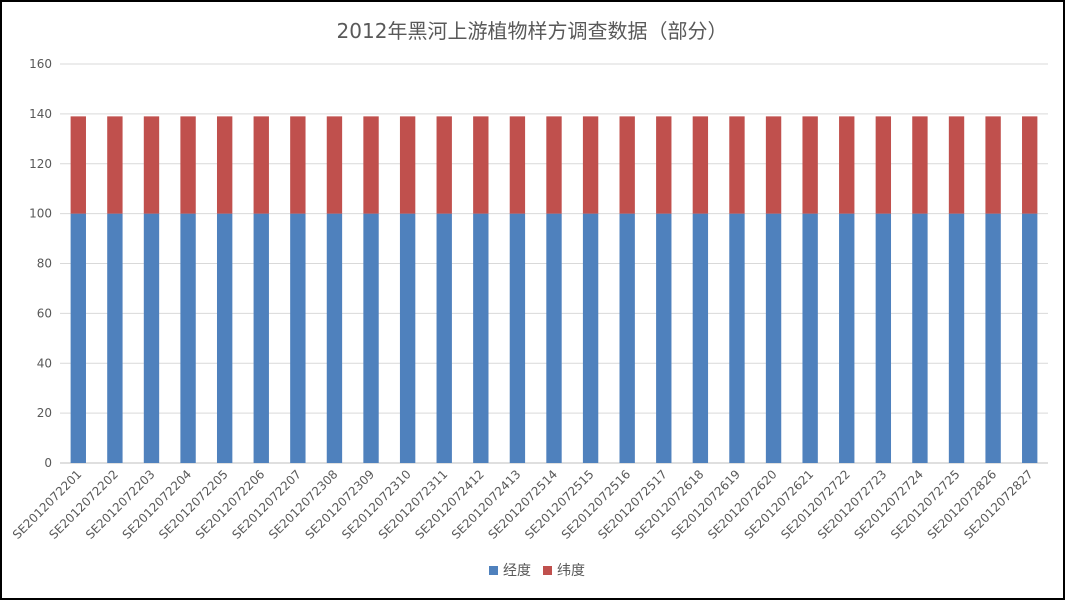 This screenshot has height=600, width=1065. What do you see at coordinates (517, 571) in the screenshot?
I see `legend-label-longitude: 经度` at bounding box center [517, 571].